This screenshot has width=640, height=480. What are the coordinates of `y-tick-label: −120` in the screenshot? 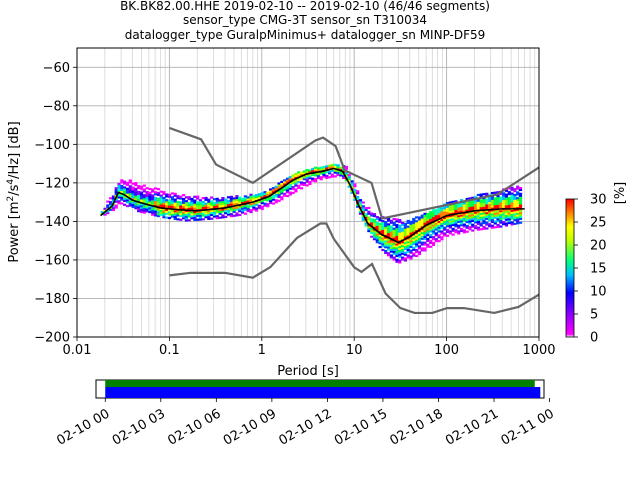 It's located at (52, 183).